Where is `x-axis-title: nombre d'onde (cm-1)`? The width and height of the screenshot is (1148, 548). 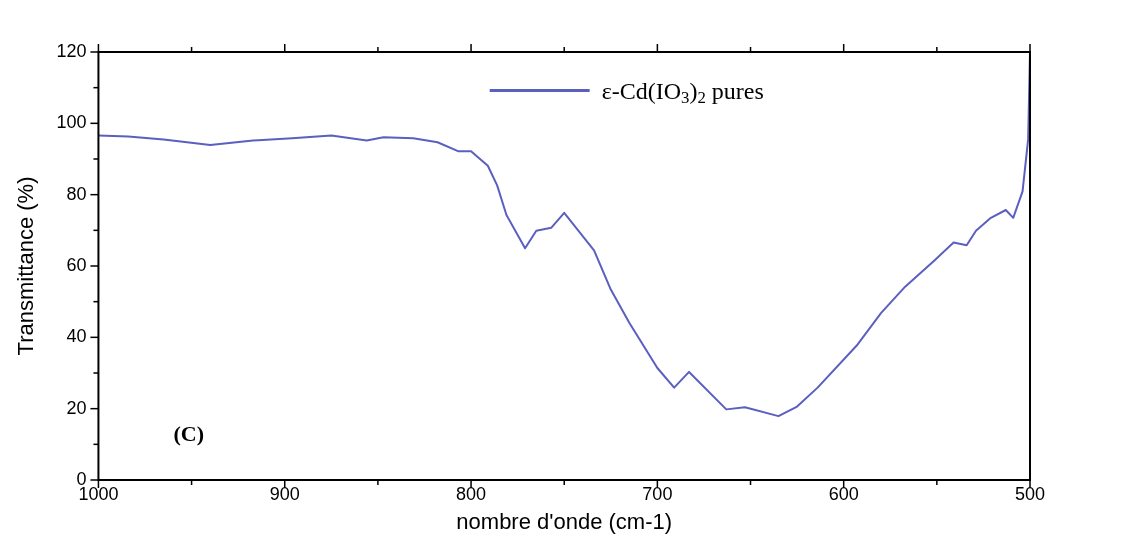 x-axis-title: nombre d'onde (cm-1) is located at coordinates (564, 521).